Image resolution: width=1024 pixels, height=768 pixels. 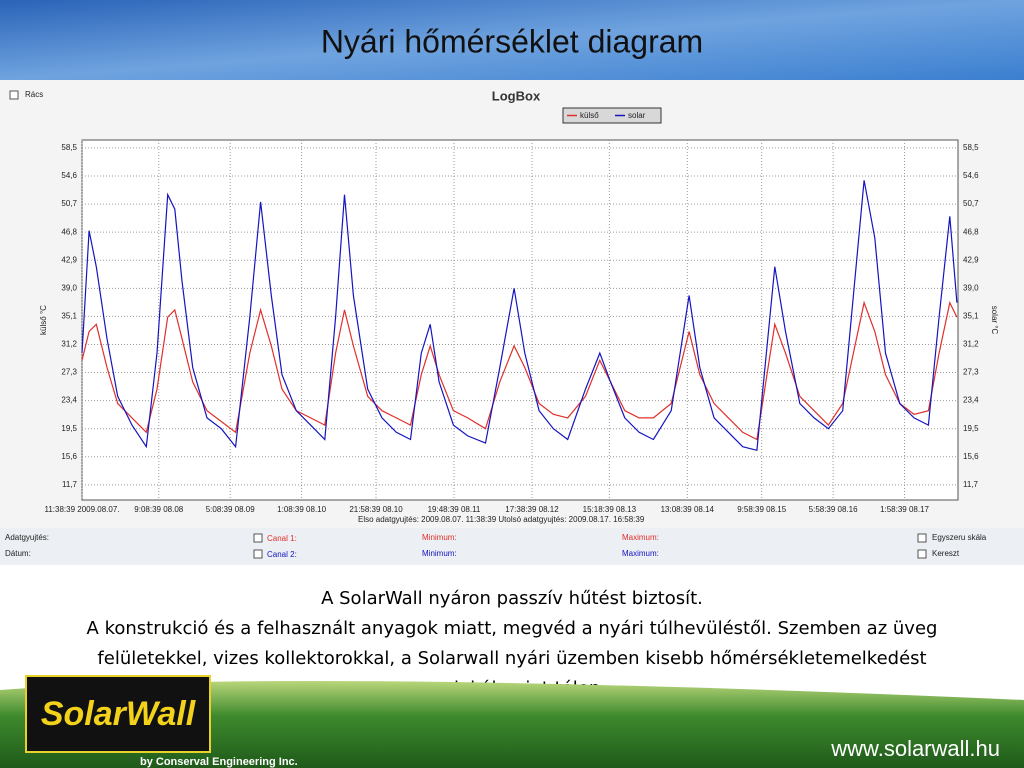 What do you see at coordinates (158, 509) in the screenshot?
I see `x-tick-label: 9:08:39 08.08` at bounding box center [158, 509].